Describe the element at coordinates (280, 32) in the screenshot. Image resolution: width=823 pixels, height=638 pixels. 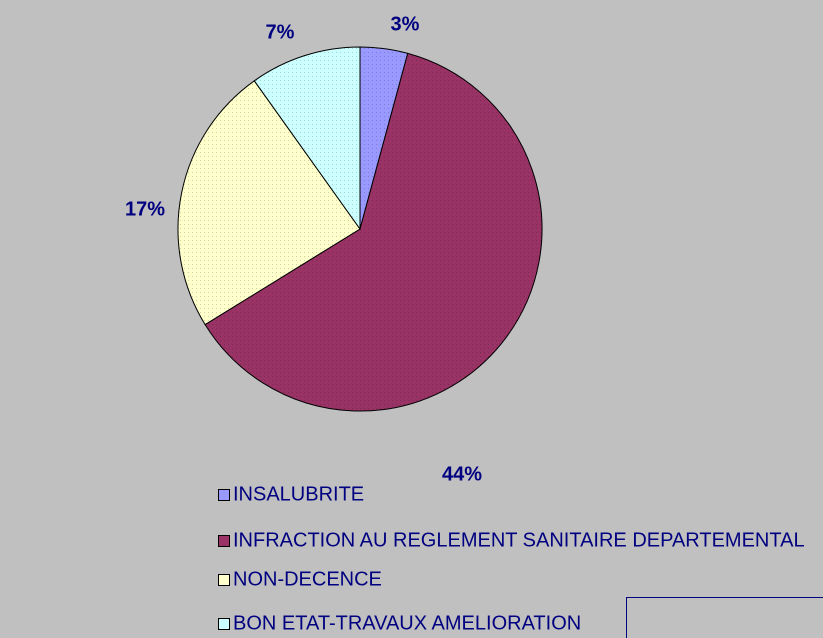
I see `data-label: 7%` at that location.